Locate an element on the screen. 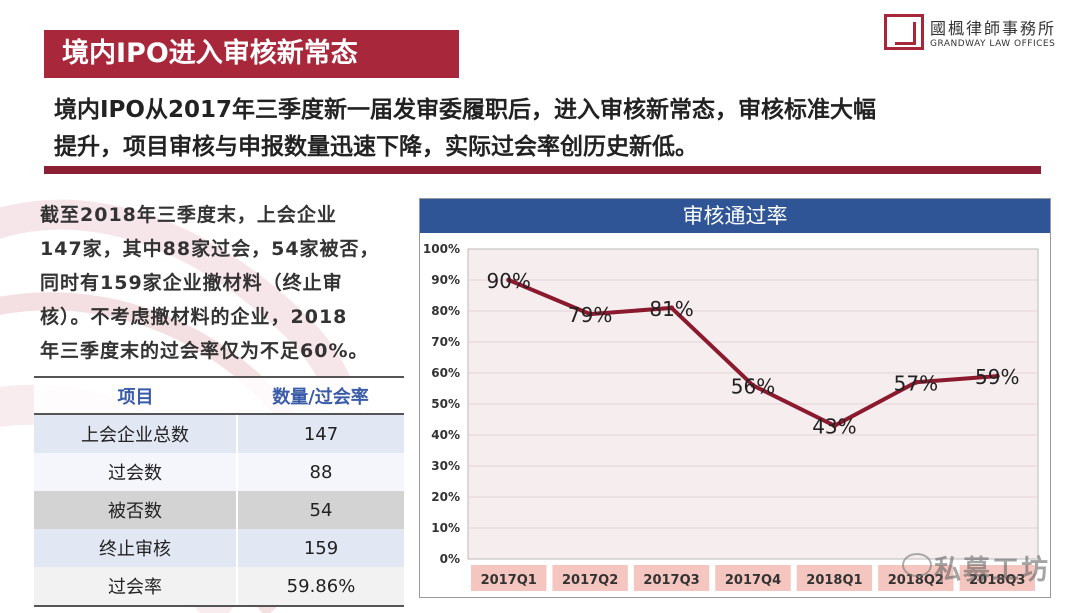 The height and width of the screenshot is (613, 1080). column-header-item: 项目 is located at coordinates (135, 395).